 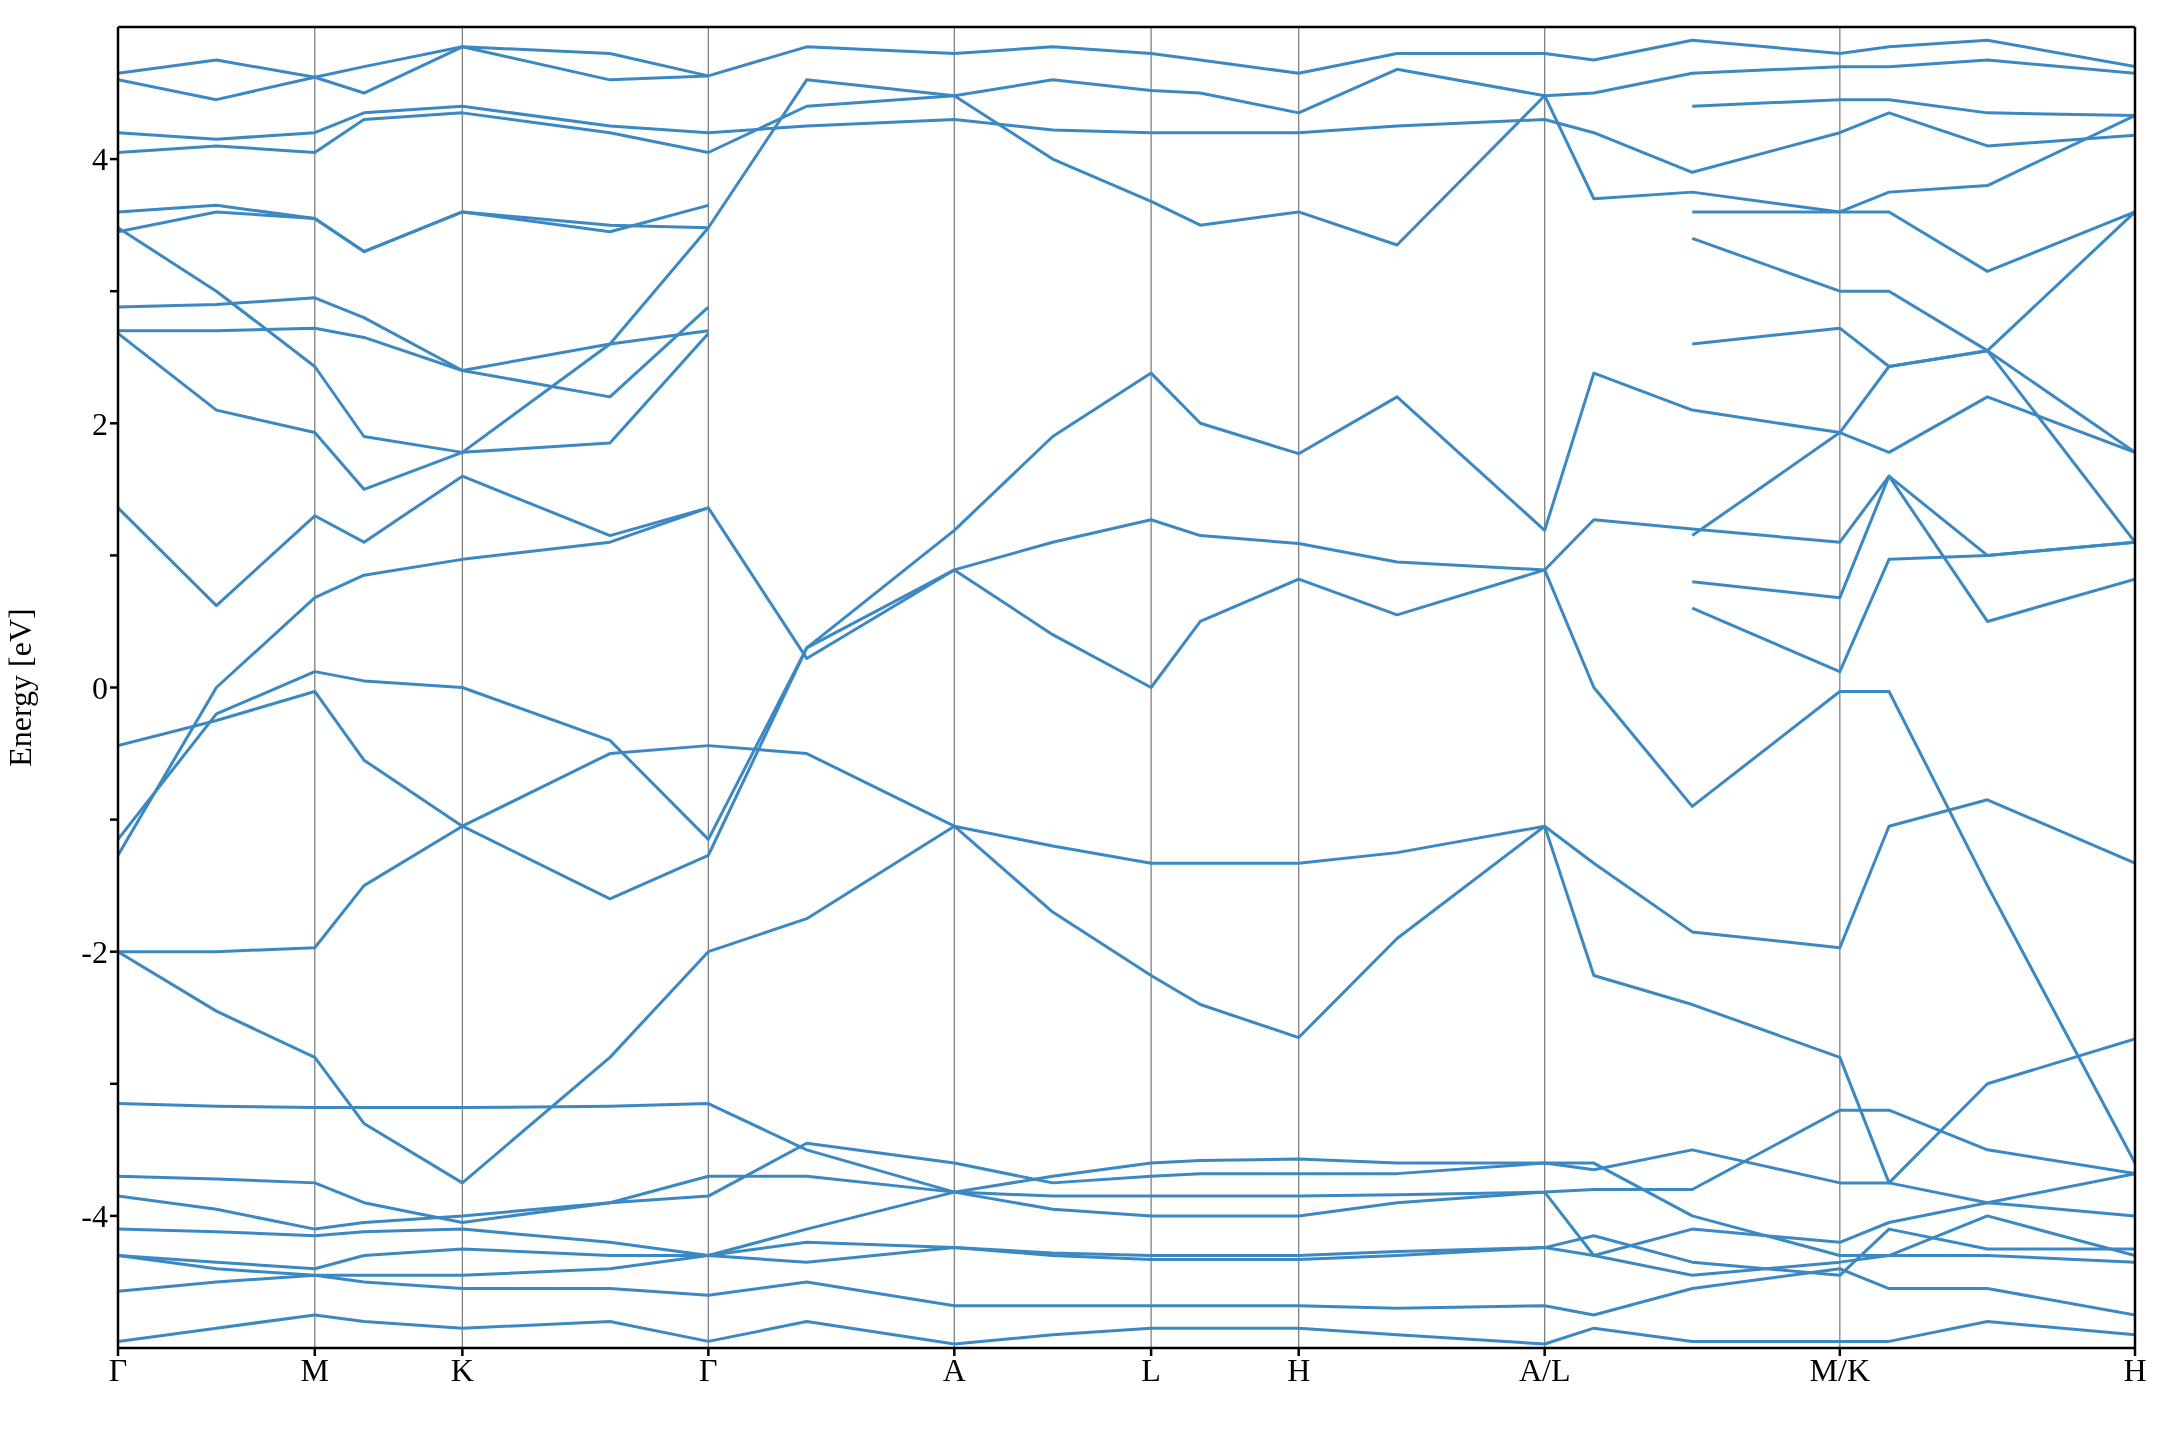 I want to click on y-tick-label: 4, so click(x=100, y=159).